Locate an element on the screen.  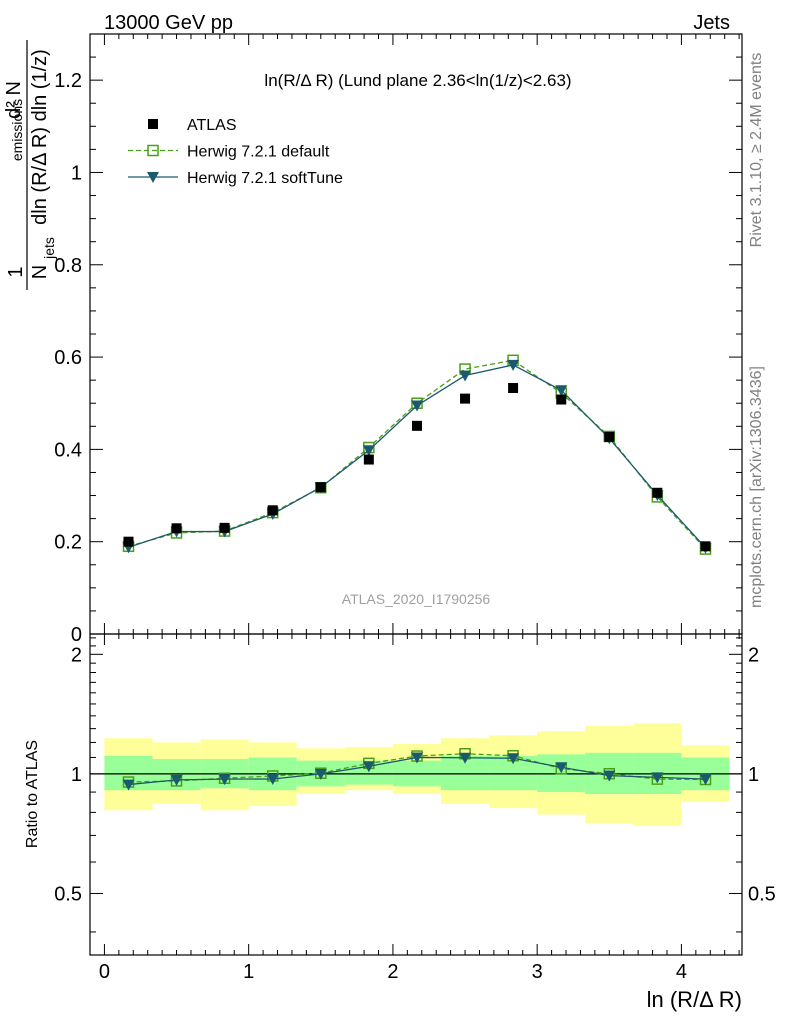
y-label-one: 1 is located at coordinates (16, 271).